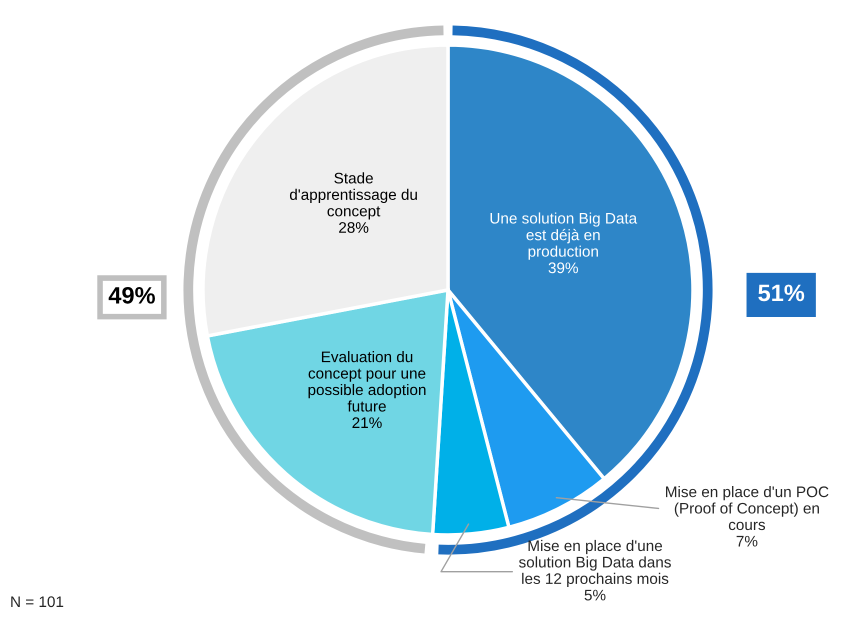 This screenshot has width=849, height=633. Describe the element at coordinates (367, 381) in the screenshot. I see `slice-label: Evaluation du concept pour une possible adoption future` at that location.